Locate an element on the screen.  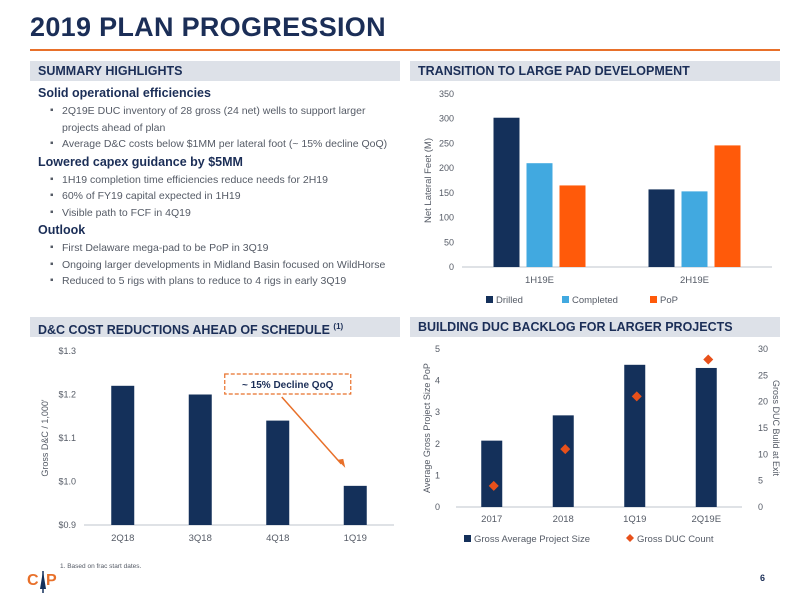
legend-label: Gross Average Project Size is located at coordinates (532, 539).